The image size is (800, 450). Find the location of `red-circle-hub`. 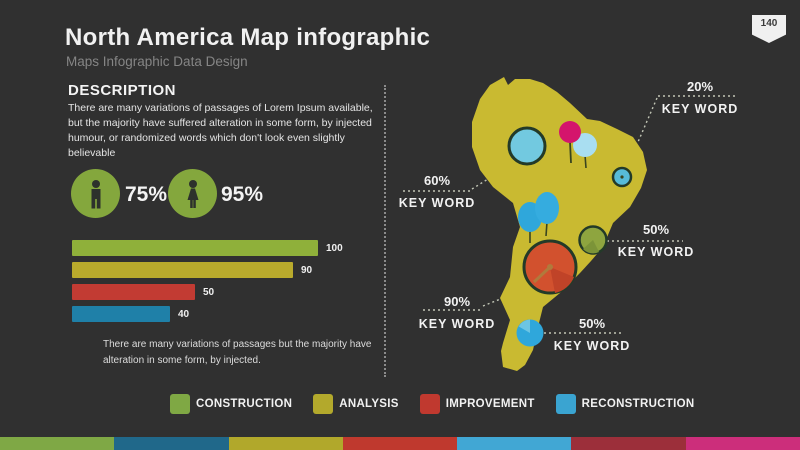

red-circle-hub is located at coordinates (550, 267).